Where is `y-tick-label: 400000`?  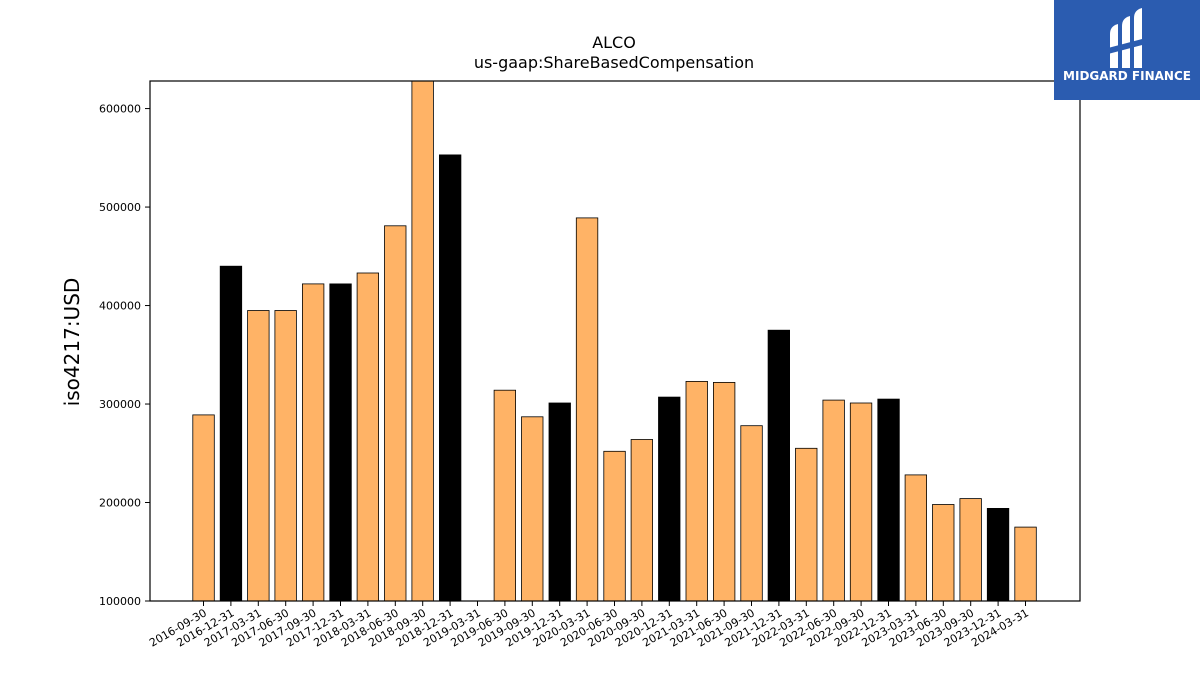
y-tick-label: 400000 is located at coordinates (120, 306).